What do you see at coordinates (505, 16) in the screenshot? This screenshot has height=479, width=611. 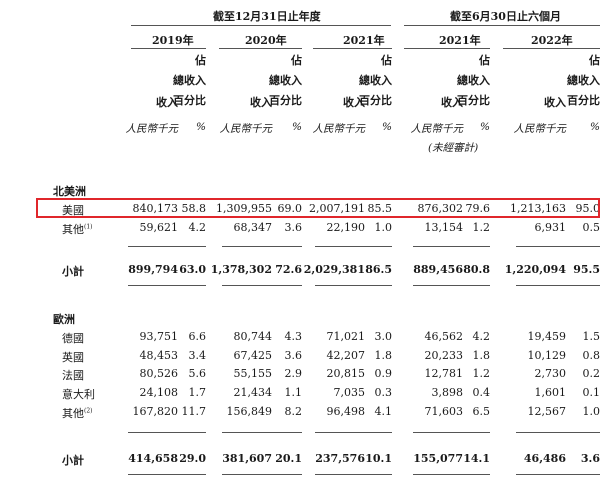 I see `period-header-six-months: 截至6月30日止六個月` at bounding box center [505, 16].